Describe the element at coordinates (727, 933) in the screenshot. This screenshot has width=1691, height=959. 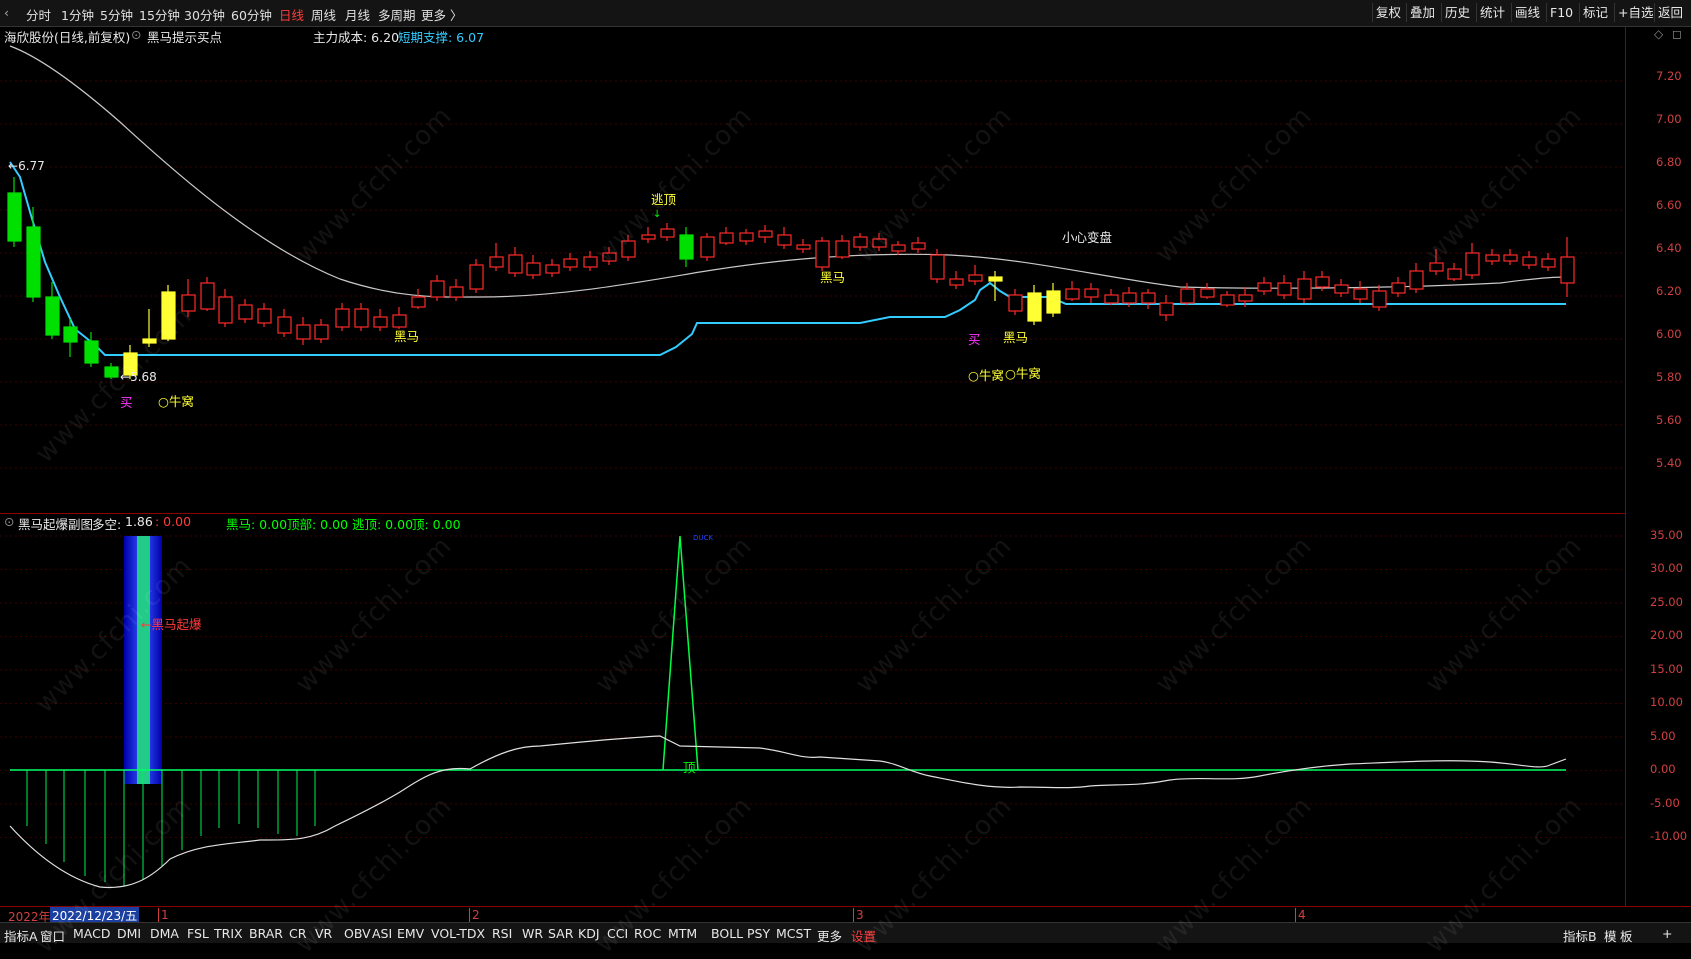
I see `indicator-tab: BOLL` at that location.